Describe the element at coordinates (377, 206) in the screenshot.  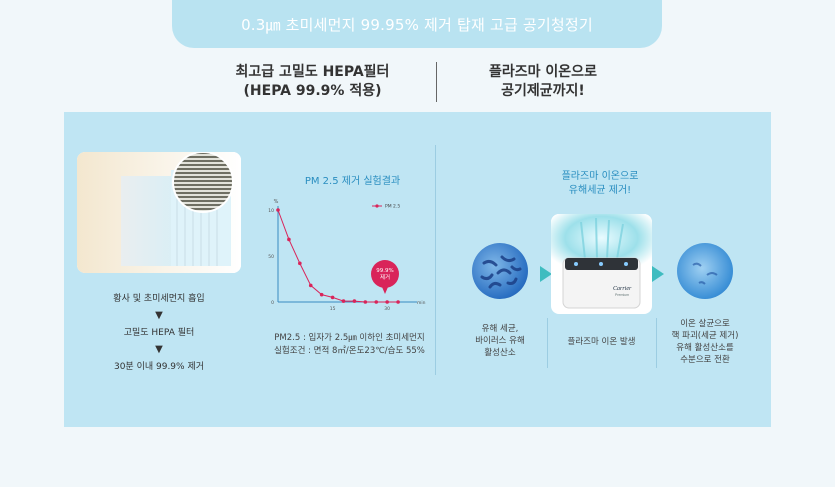
I see `legend-marker` at that location.